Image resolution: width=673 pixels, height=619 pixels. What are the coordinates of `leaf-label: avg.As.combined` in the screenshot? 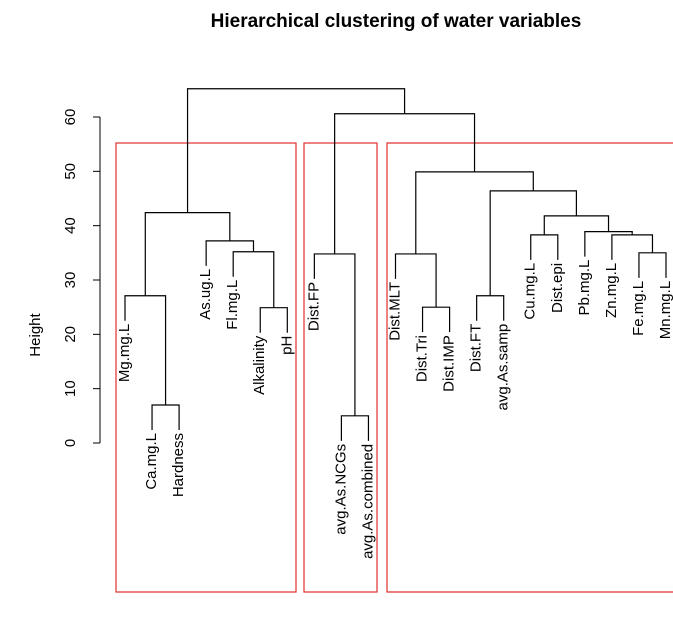 It's located at (367, 501).